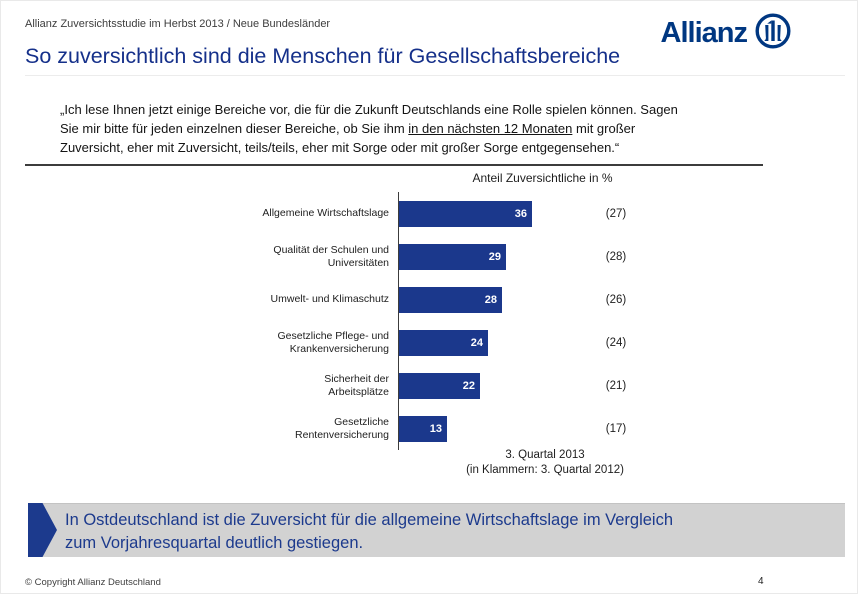  What do you see at coordinates (616, 428) in the screenshot?
I see `previous-year-value: (17)` at bounding box center [616, 428].